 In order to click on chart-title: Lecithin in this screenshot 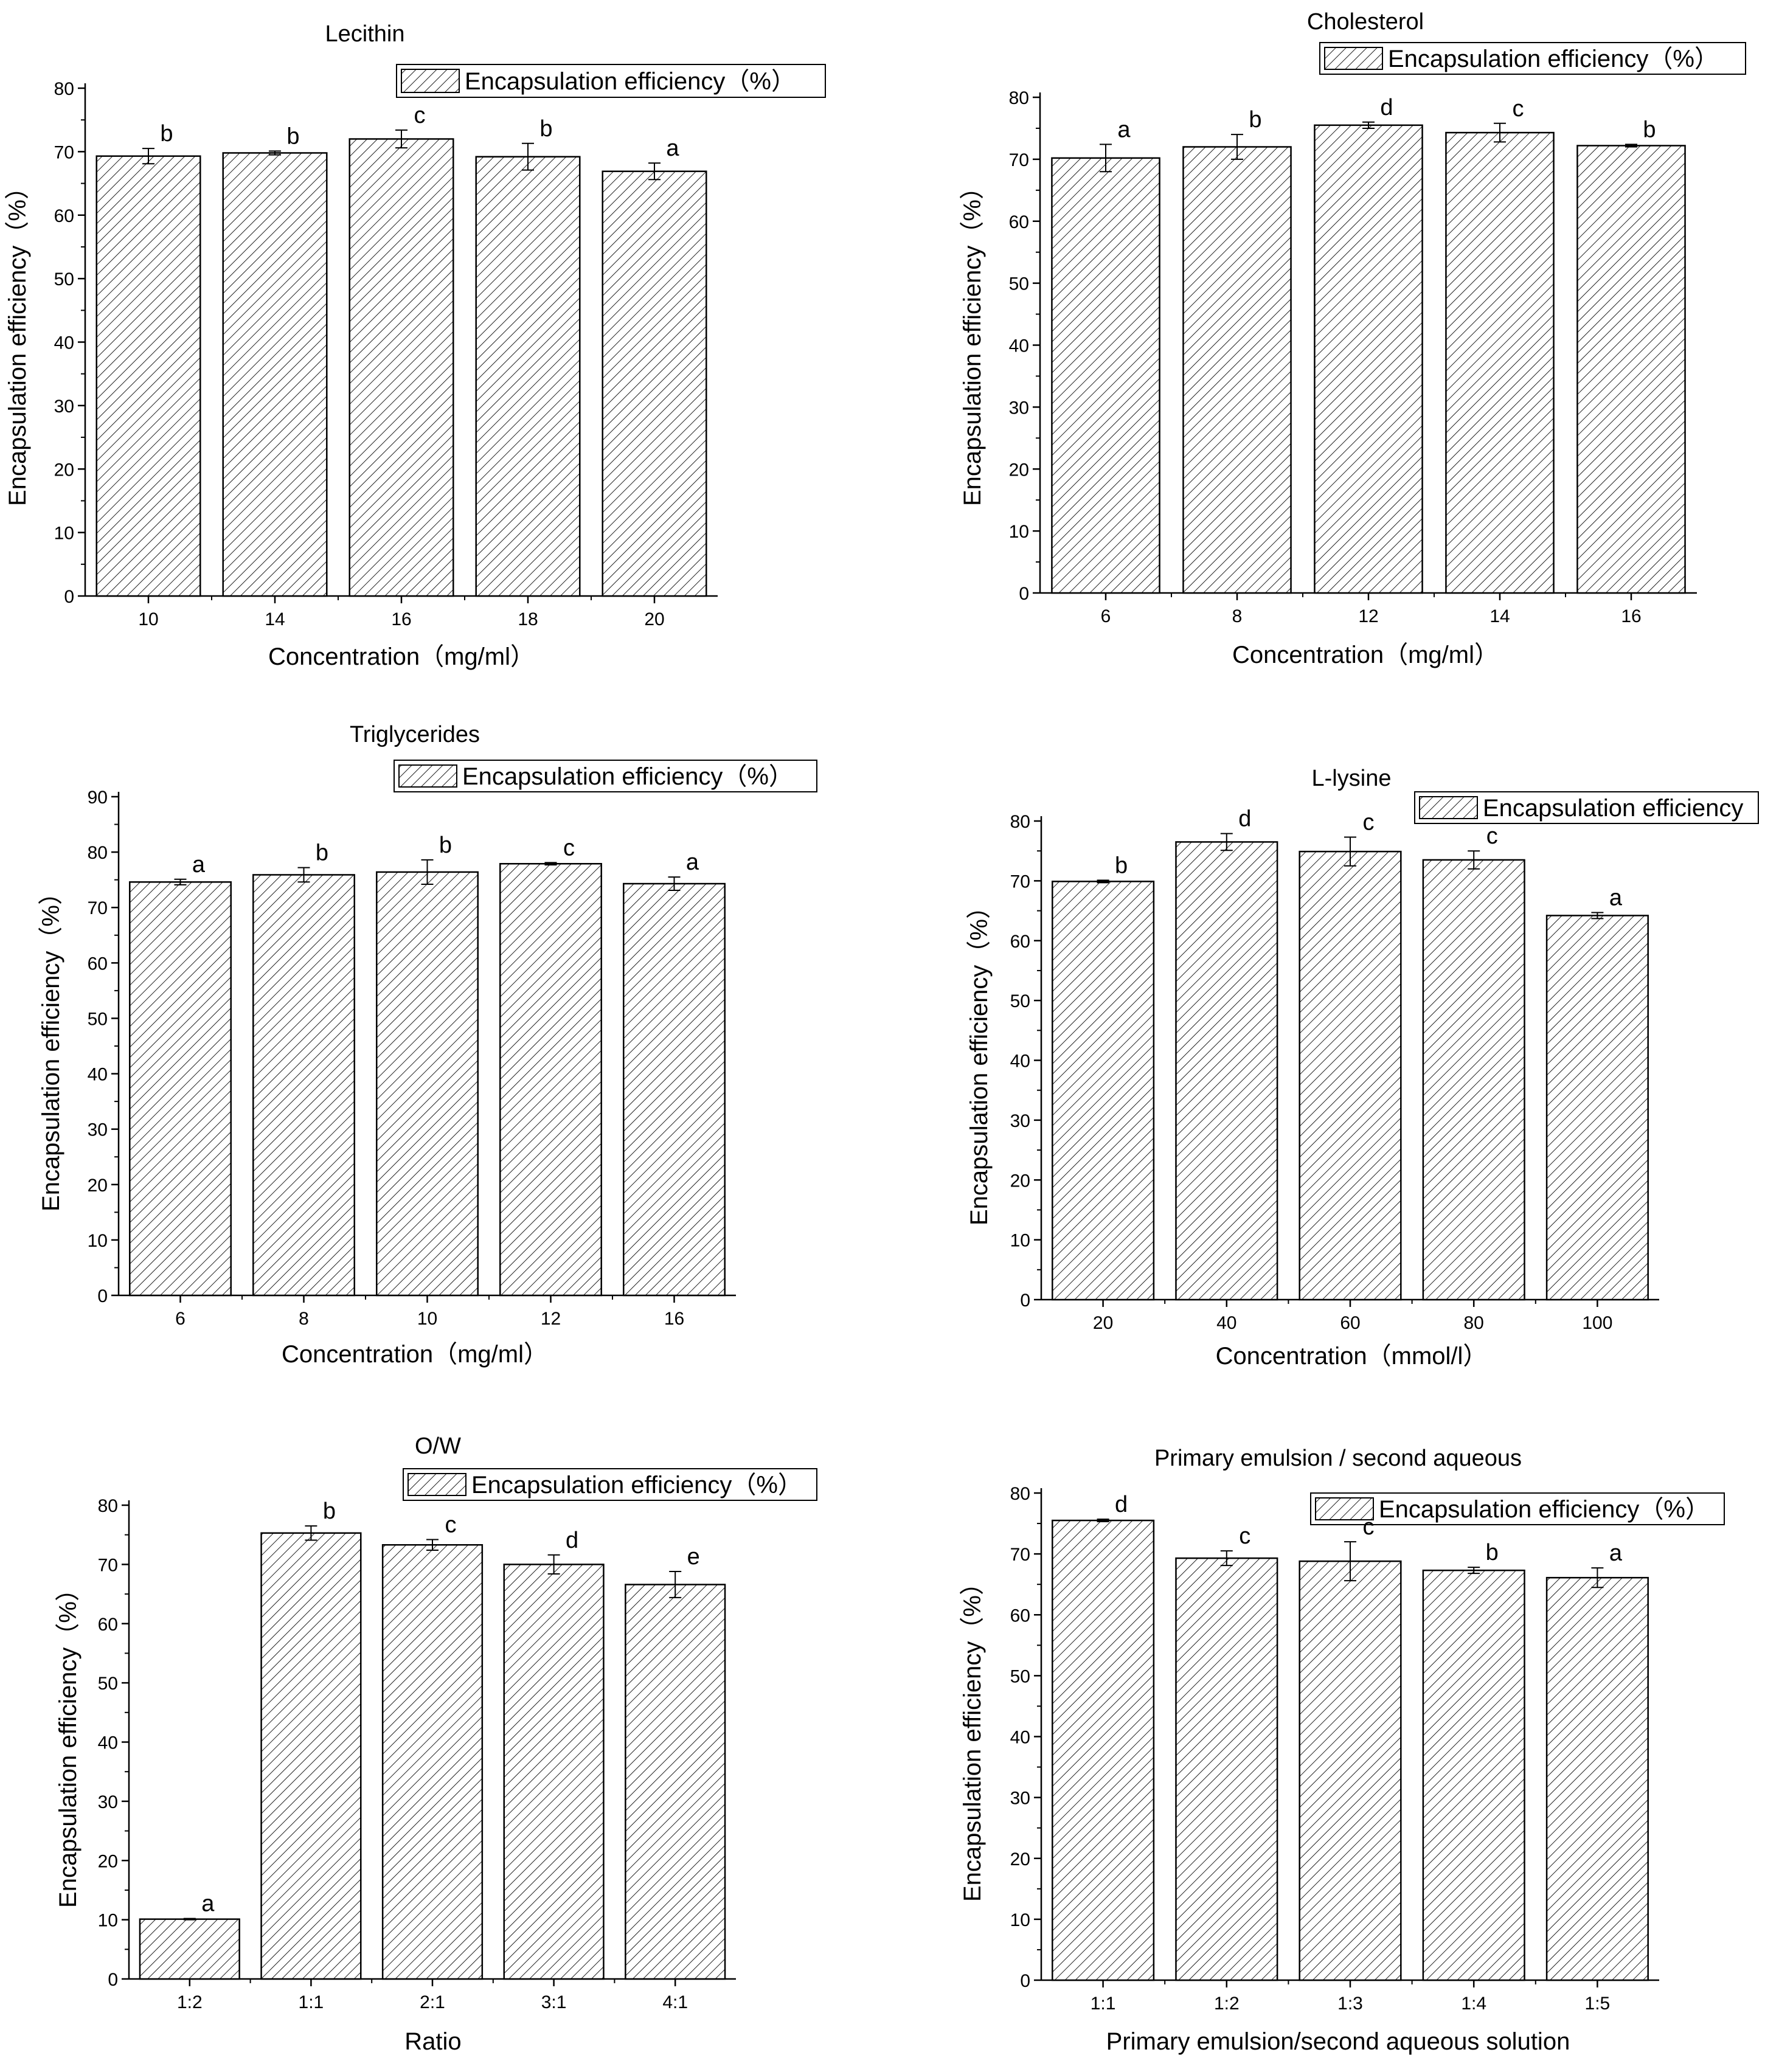, I will do `click(365, 34)`.